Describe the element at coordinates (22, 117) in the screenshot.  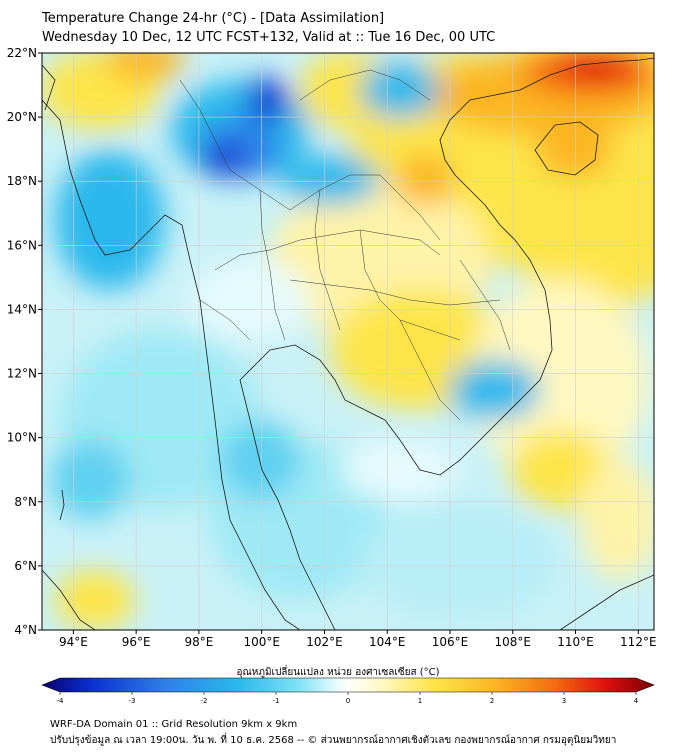
I see `lat-tick-label: 20°N` at that location.